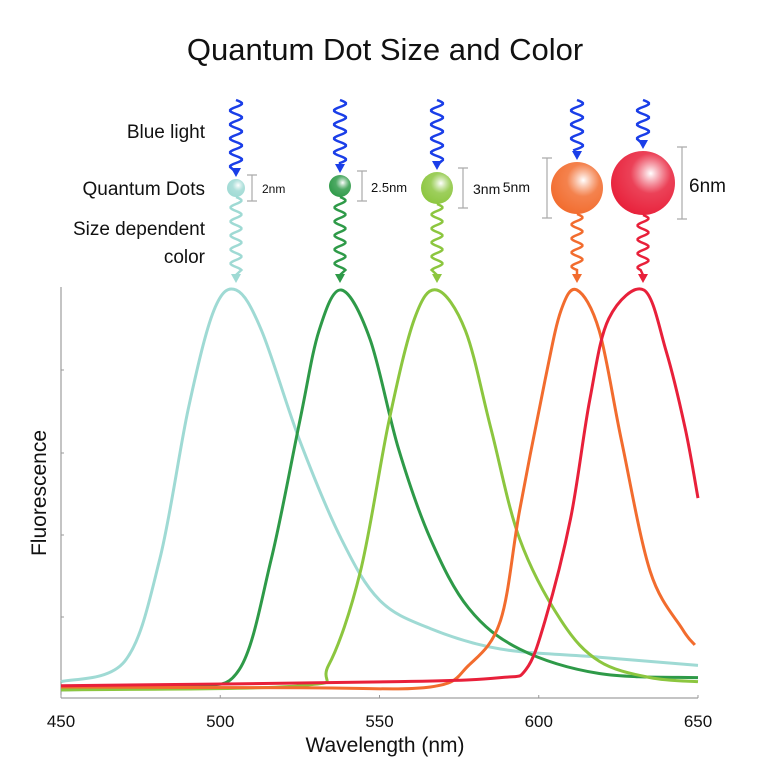 Image resolution: width=770 pixels, height=770 pixels. I want to click on x-tick-label: 600, so click(539, 721).